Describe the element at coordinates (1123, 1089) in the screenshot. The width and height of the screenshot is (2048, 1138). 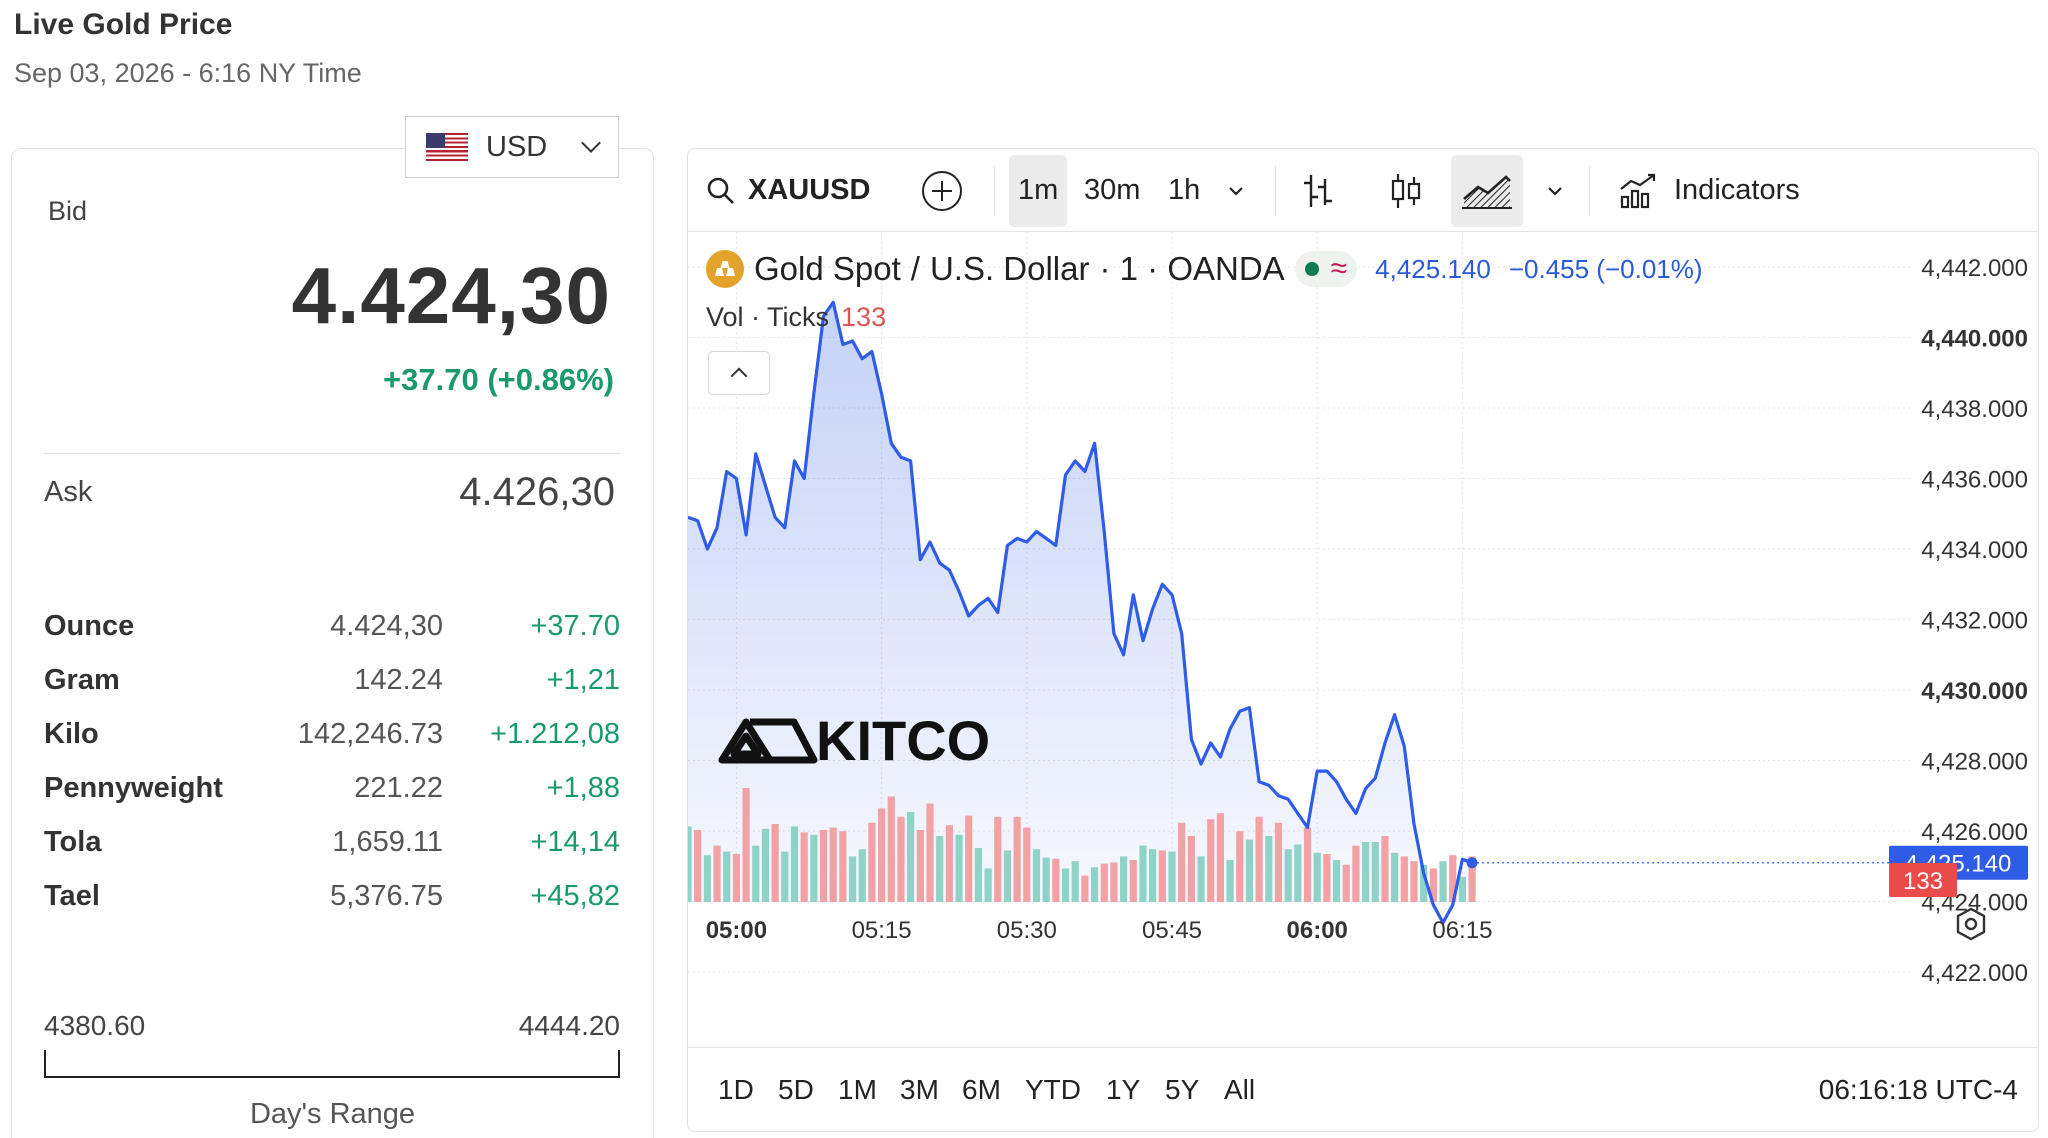
I see `range-1y: 1Y` at that location.